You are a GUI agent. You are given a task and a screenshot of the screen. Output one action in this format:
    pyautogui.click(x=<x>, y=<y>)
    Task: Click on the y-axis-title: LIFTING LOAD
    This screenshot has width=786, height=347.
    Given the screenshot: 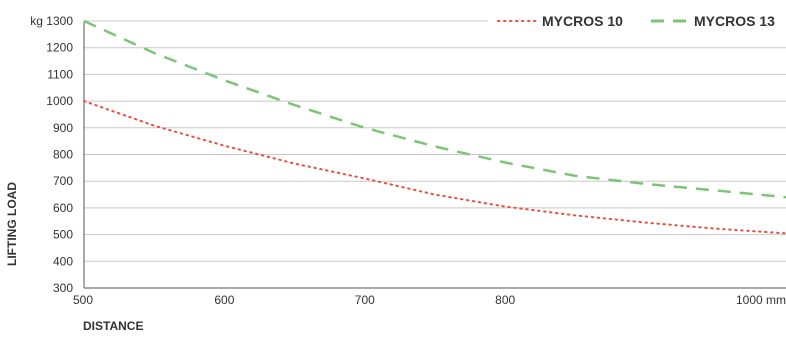 What is the action you would take?
    pyautogui.click(x=12, y=224)
    